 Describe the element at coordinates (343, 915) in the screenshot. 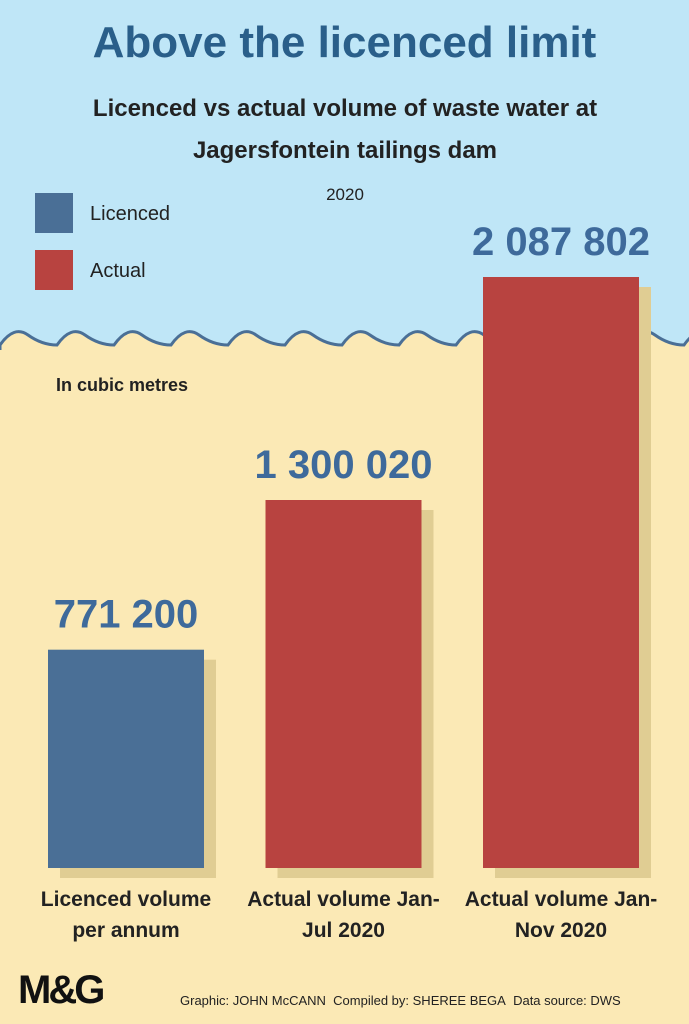

I see `x-tick-label: Actual volume Jan-Jul 2020` at that location.